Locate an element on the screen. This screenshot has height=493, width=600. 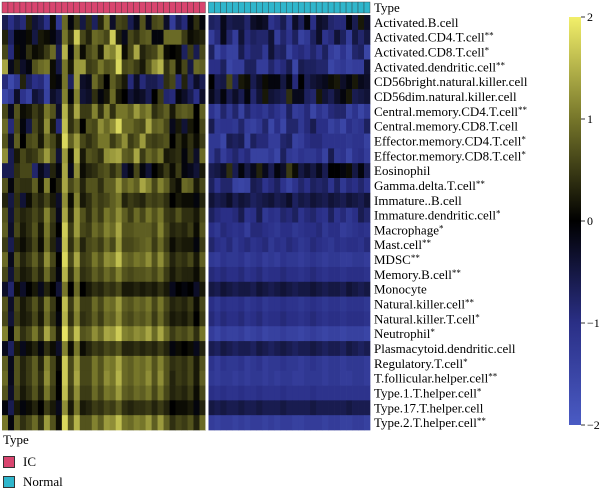
legend-swatch-ic is located at coordinates (9, 462).